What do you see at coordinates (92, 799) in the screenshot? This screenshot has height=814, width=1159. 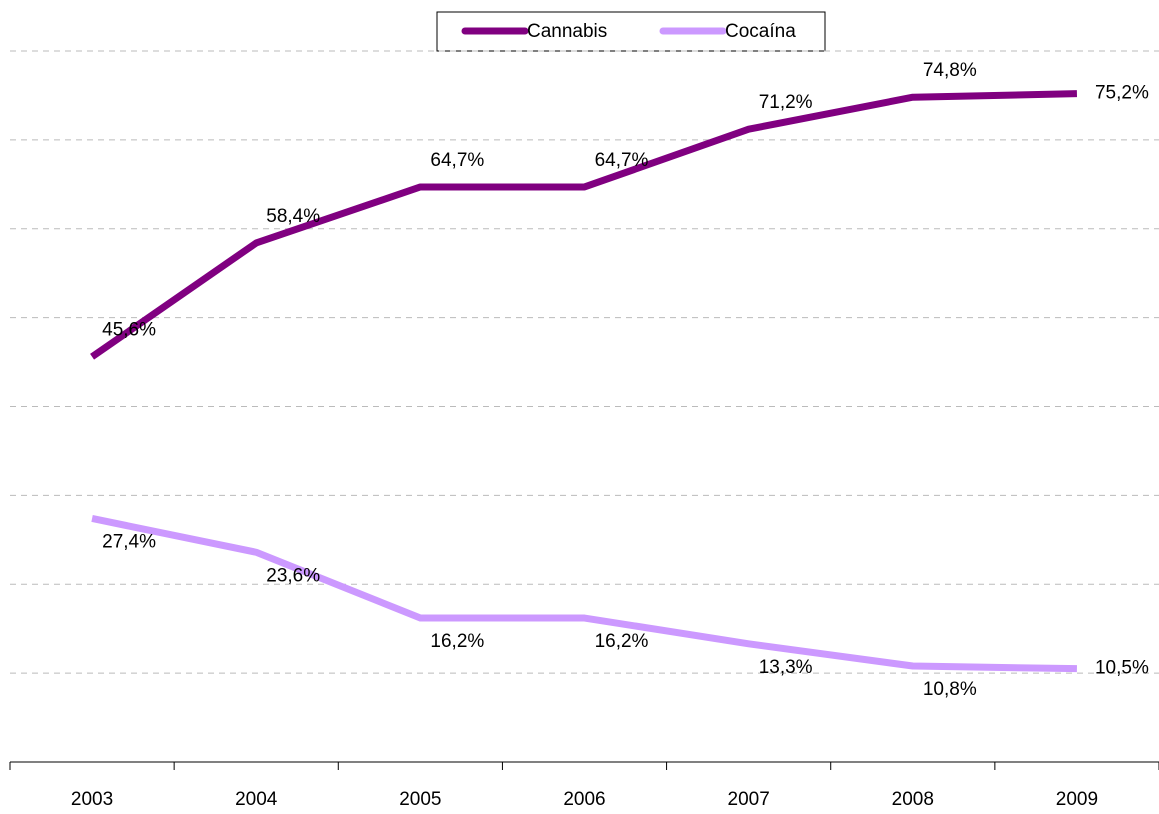 I see `x-tick-label: 2003` at bounding box center [92, 799].